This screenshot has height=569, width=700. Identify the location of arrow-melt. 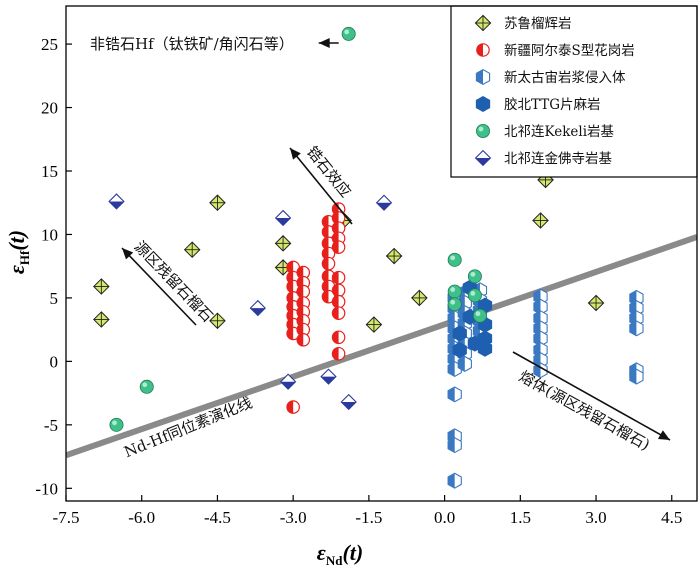
(591, 396).